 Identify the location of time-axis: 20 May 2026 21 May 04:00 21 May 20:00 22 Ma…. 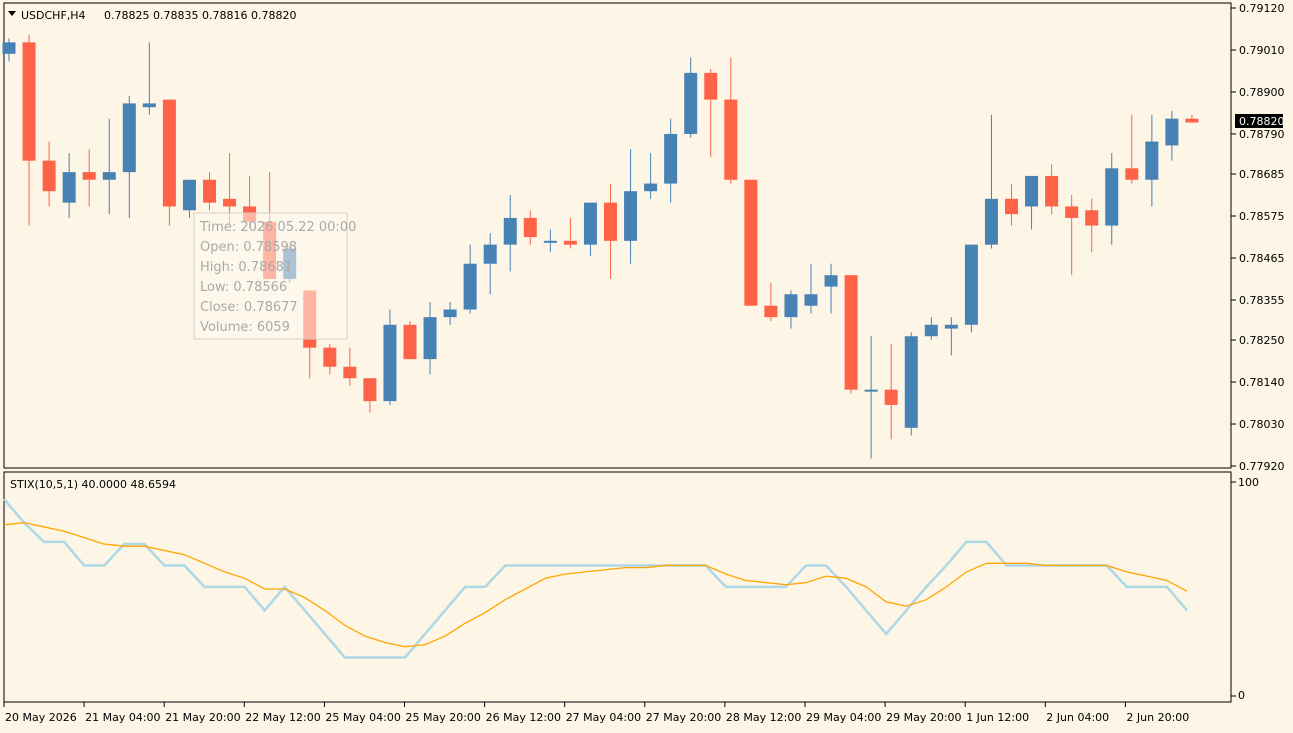
(596, 713).